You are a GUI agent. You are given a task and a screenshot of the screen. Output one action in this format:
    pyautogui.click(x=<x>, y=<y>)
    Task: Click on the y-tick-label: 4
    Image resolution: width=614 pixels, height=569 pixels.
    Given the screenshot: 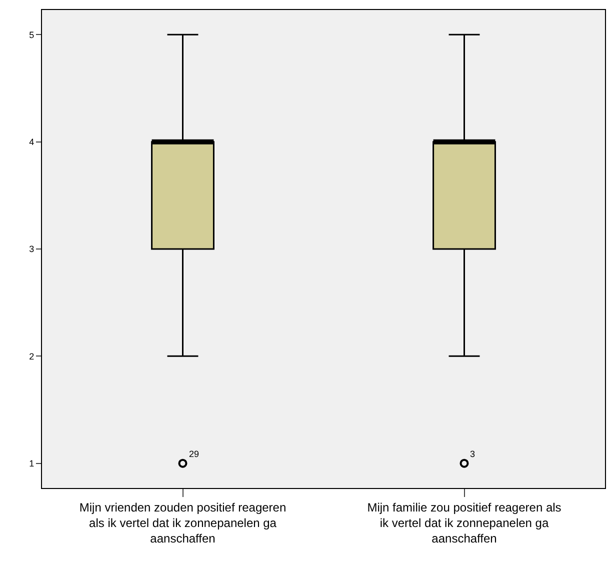 What is the action you would take?
    pyautogui.click(x=31, y=141)
    